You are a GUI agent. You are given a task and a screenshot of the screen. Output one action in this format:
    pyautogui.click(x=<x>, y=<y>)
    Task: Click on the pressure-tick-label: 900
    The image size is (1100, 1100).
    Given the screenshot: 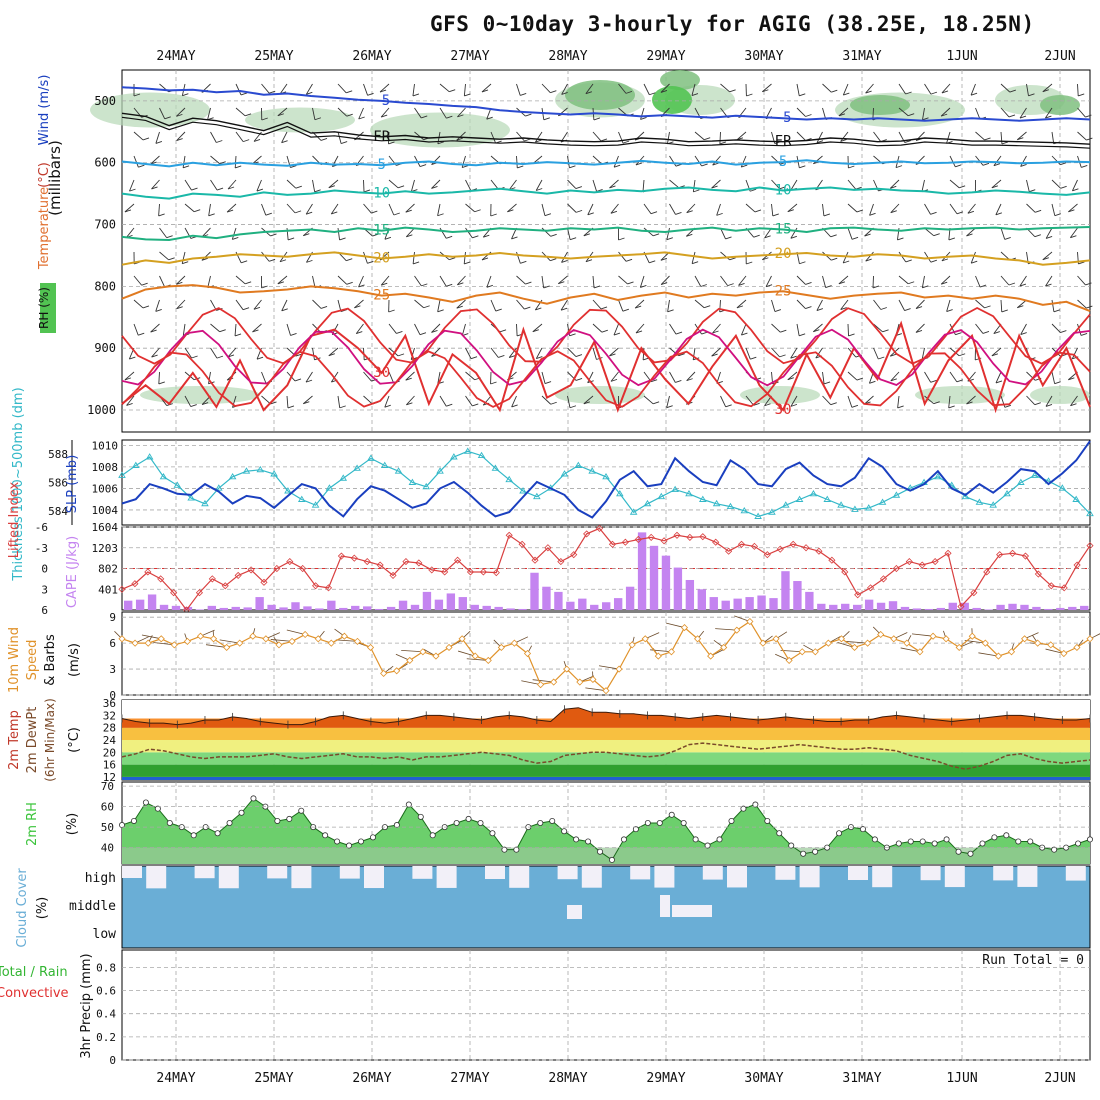 What is the action you would take?
    pyautogui.click(x=105, y=348)
    